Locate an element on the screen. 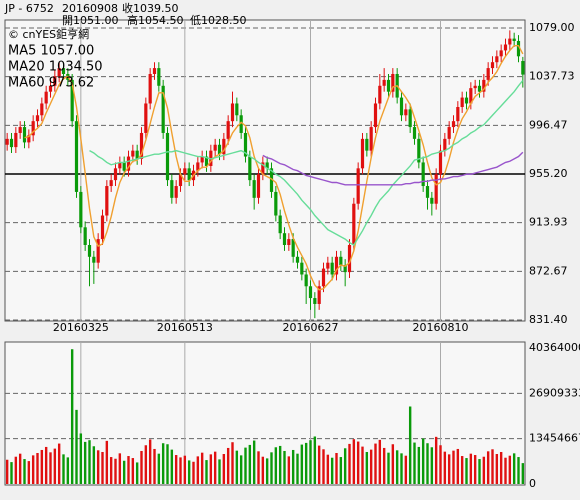 The image size is (580, 500). volume-tick-label: 26909333 is located at coordinates (554, 392).